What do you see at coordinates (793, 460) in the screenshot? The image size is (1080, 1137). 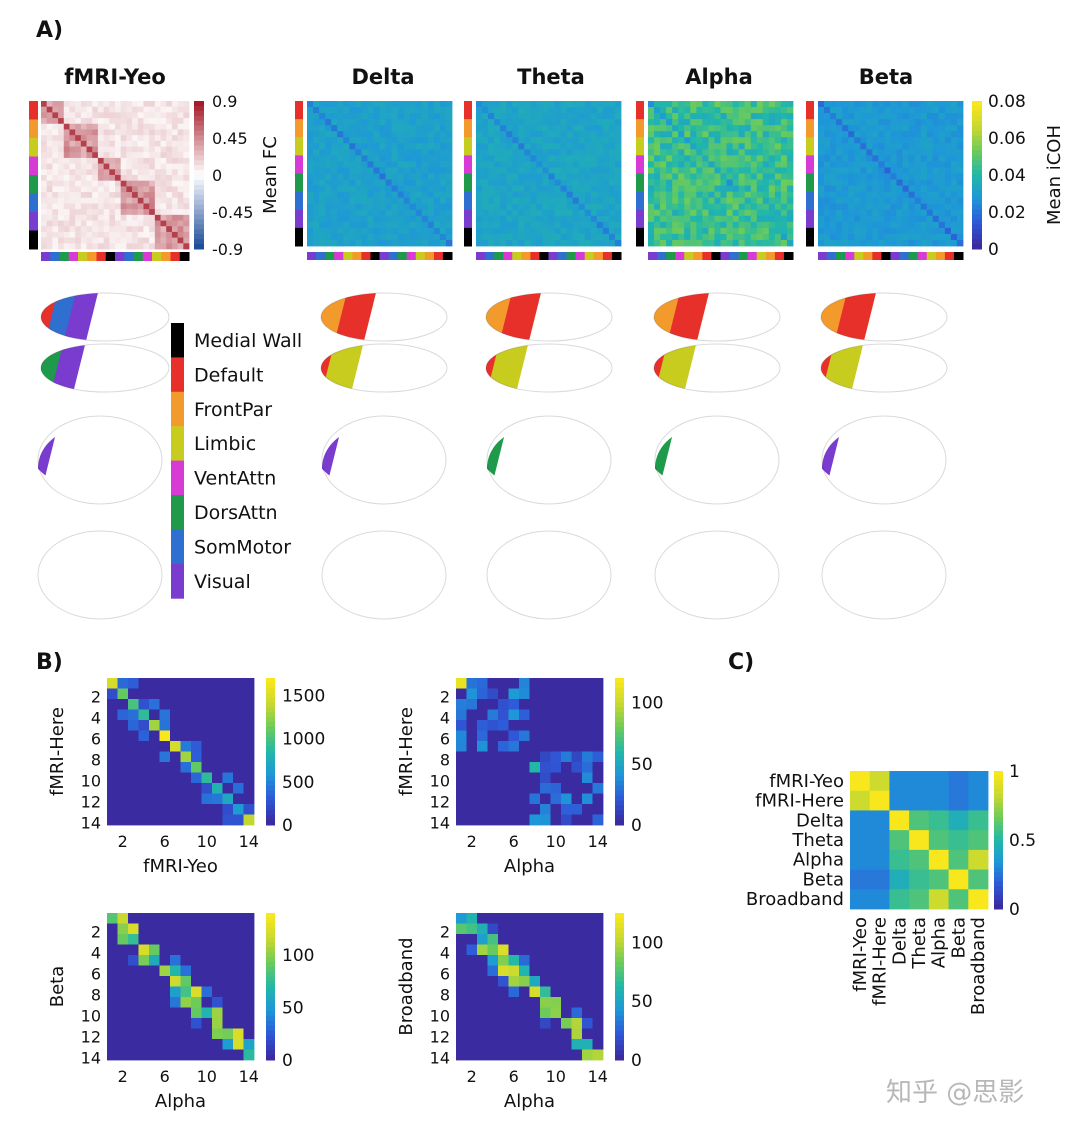 I see `brain-region` at bounding box center [793, 460].